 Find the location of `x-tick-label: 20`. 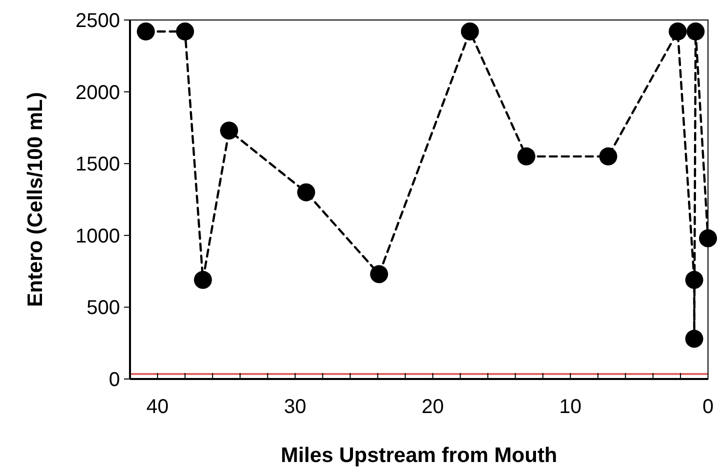

x-tick-label: 20 is located at coordinates (433, 407).